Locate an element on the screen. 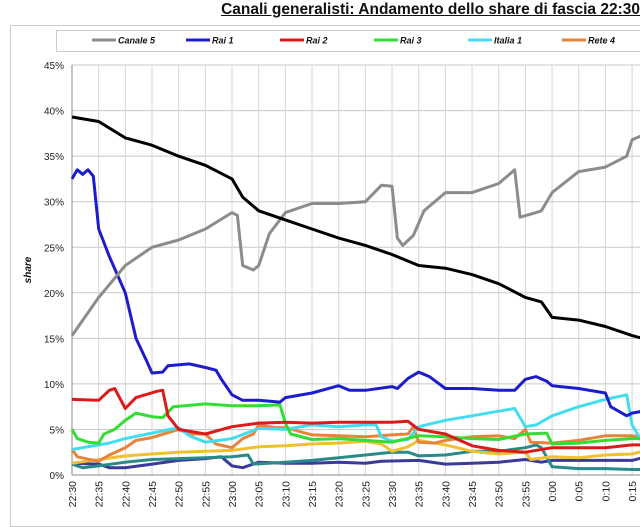  y-tick-label: 40% is located at coordinates (54, 112).